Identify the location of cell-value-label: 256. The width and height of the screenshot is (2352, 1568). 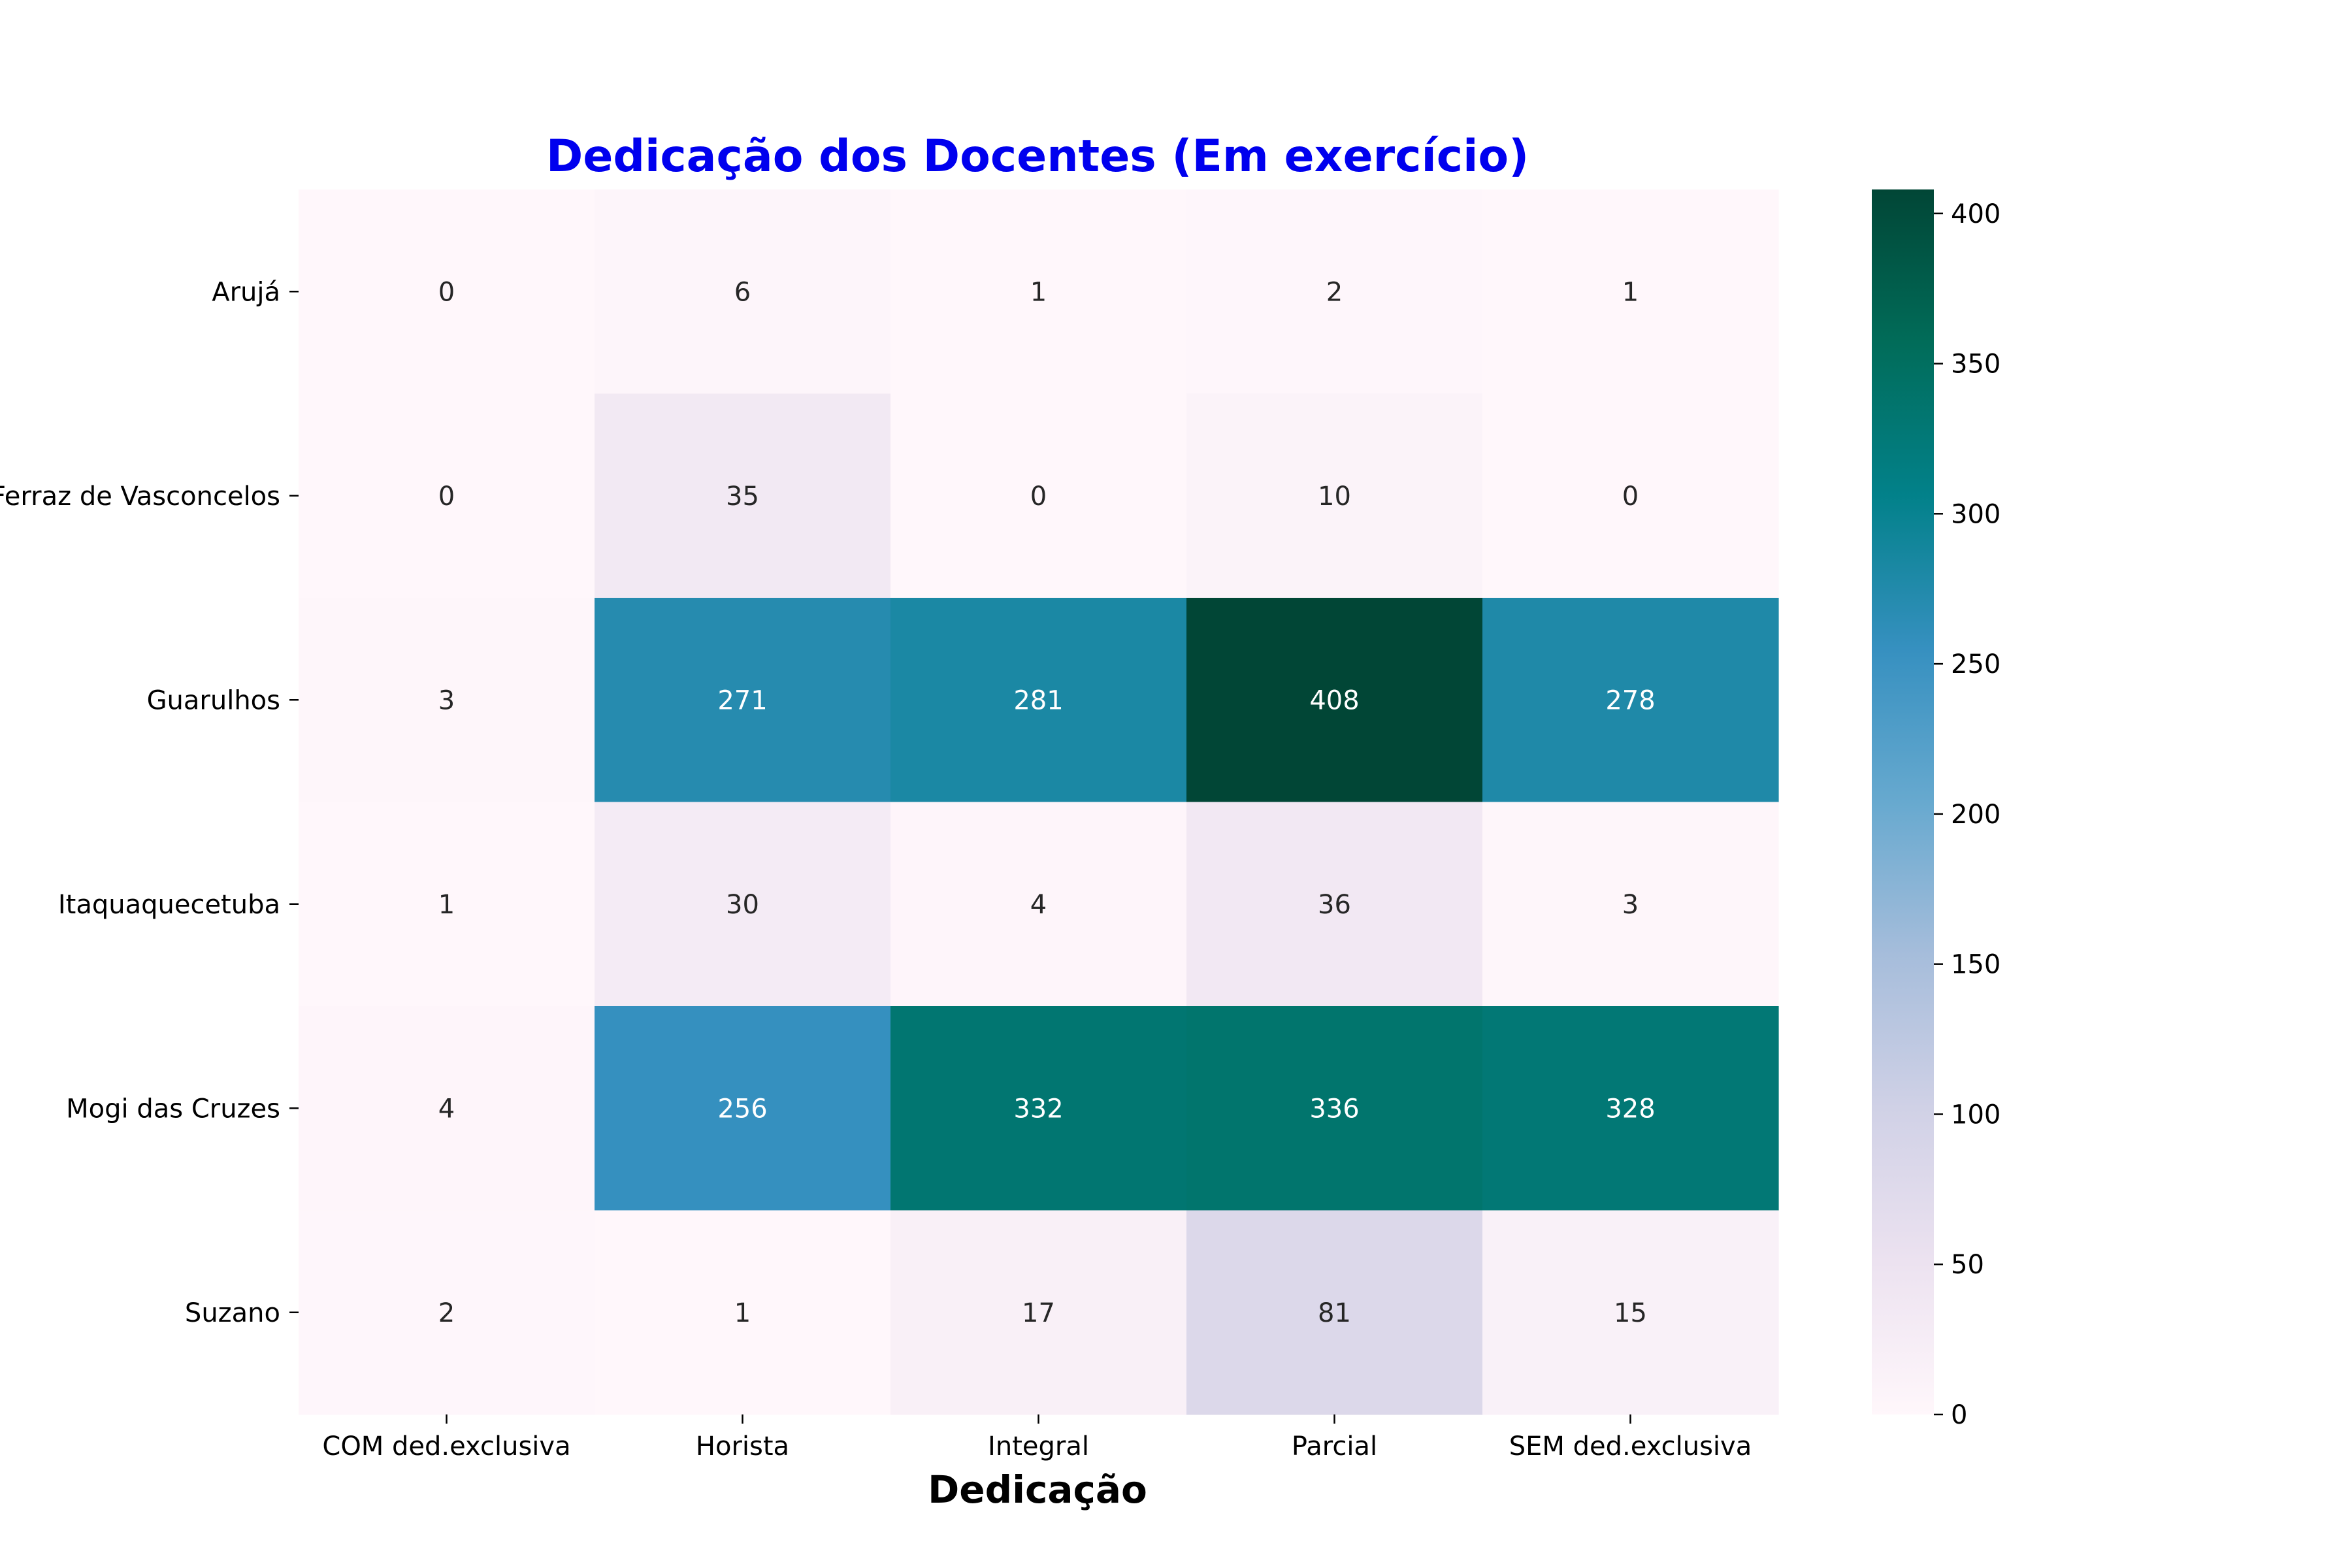
(742, 1109).